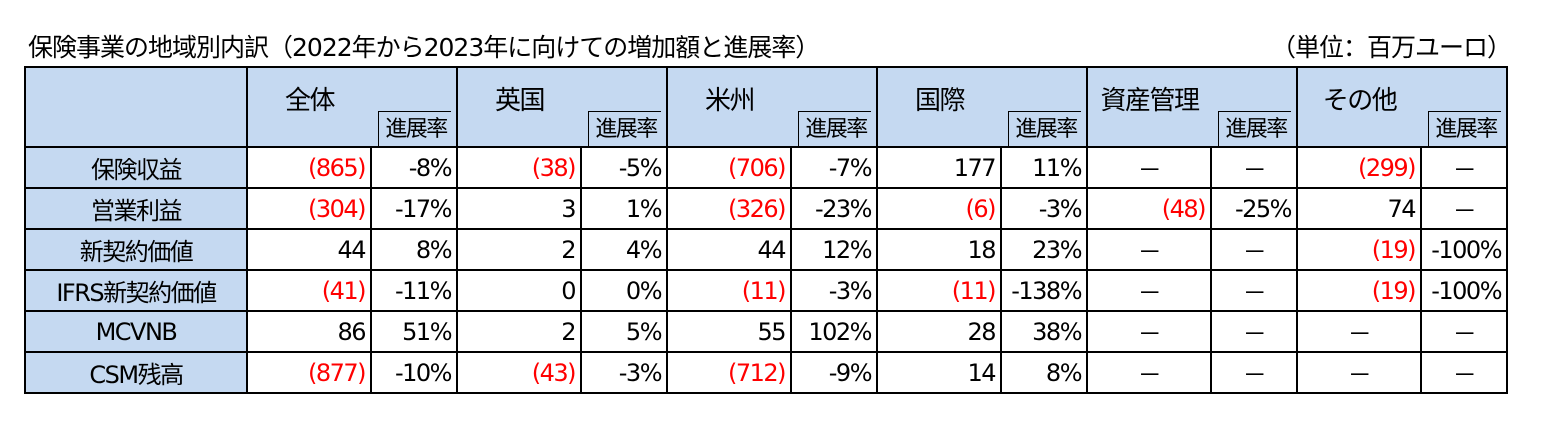 Image resolution: width=1541 pixels, height=426 pixels. What do you see at coordinates (136, 208) in the screenshot?
I see `row-label: 営業利益` at bounding box center [136, 208].